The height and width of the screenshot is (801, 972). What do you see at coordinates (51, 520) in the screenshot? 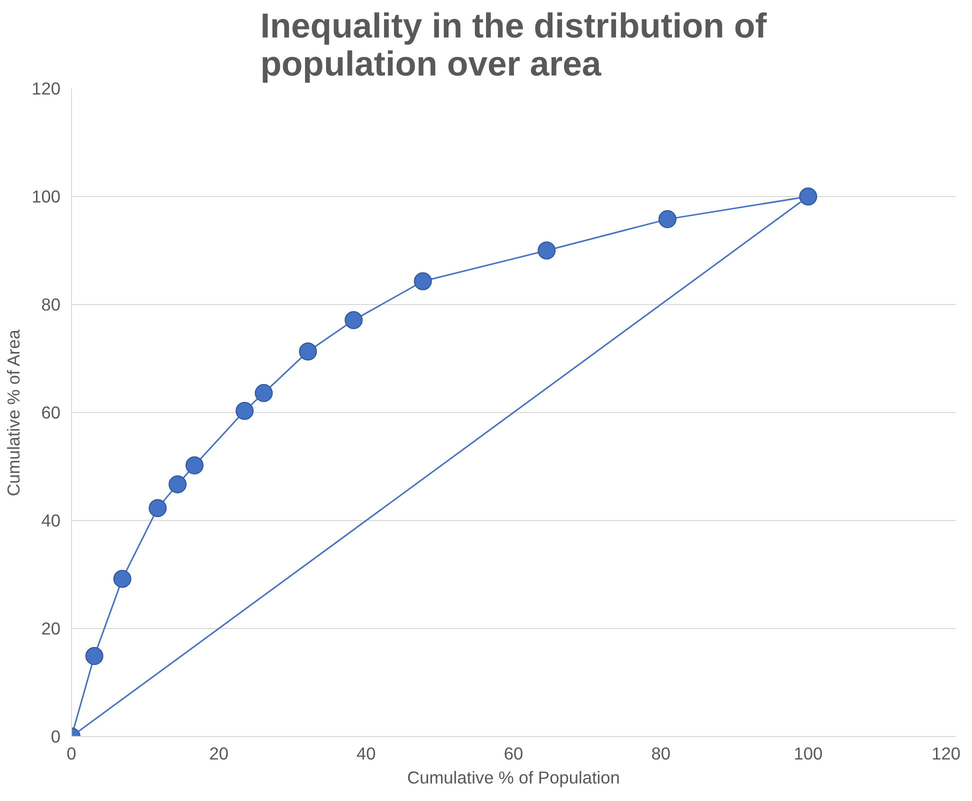
I see `y-tick-label: 40` at bounding box center [51, 520].